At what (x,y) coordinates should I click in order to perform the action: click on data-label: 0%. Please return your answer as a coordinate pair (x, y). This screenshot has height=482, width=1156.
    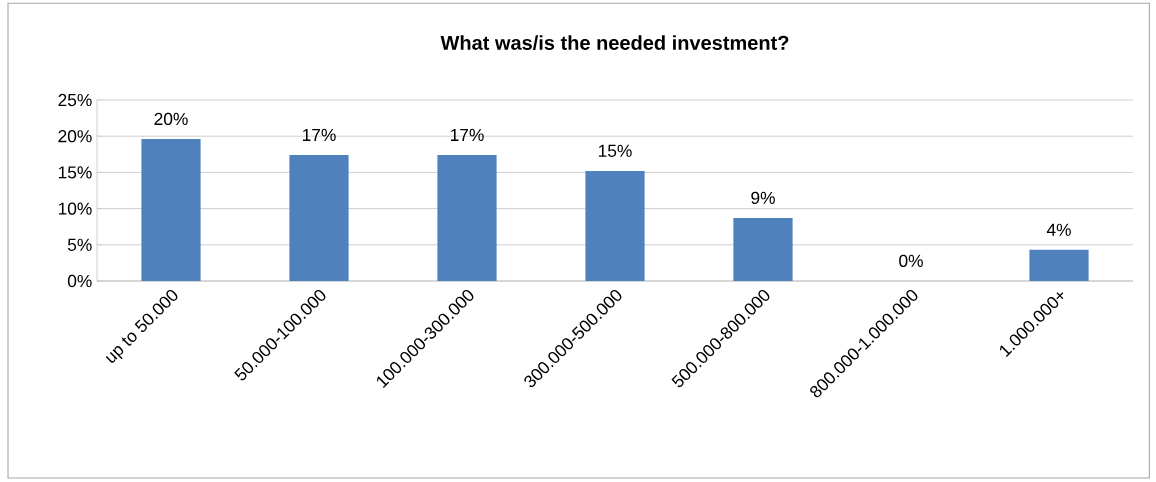
    Looking at the image, I should click on (911, 260).